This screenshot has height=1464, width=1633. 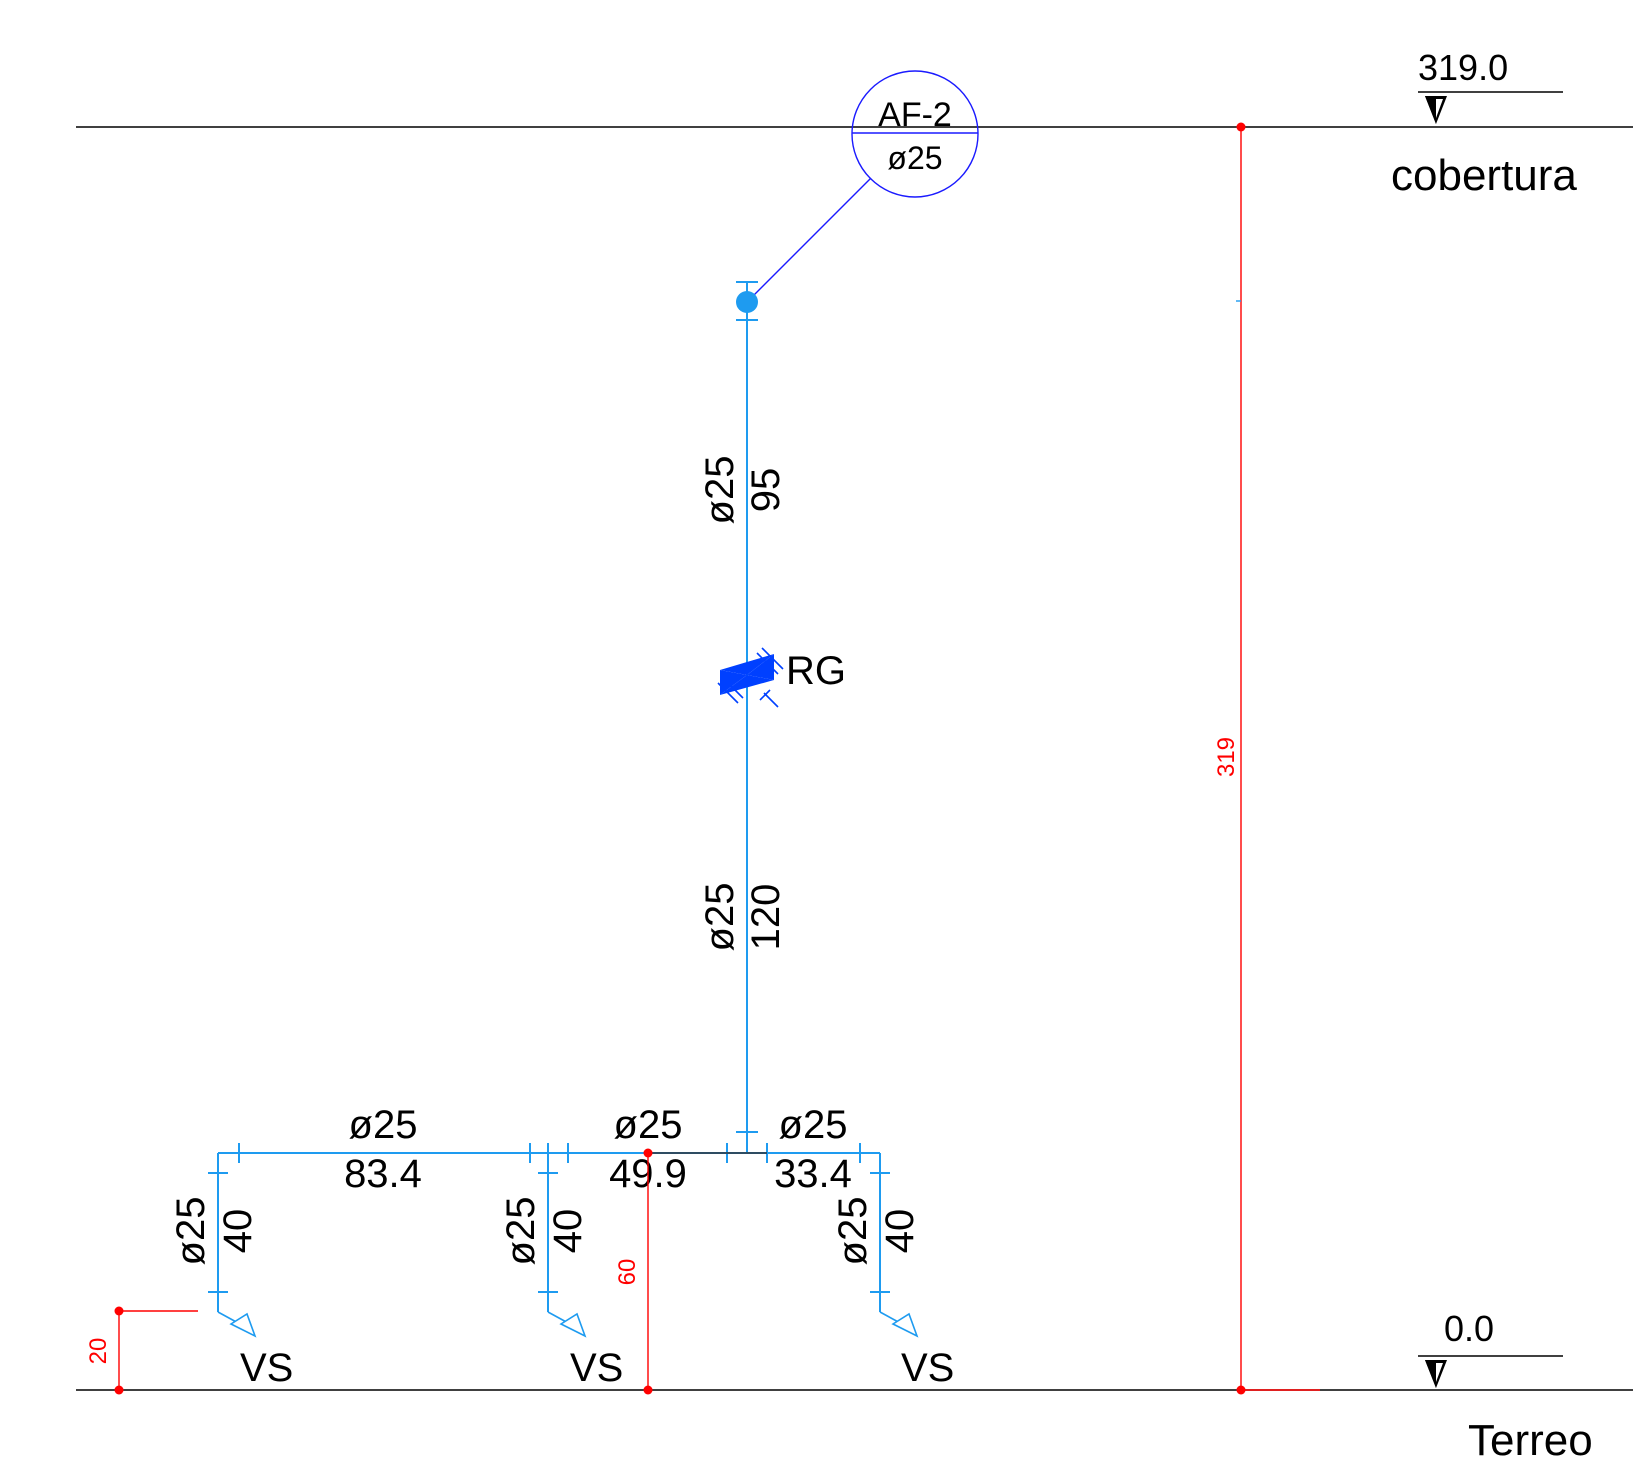 What do you see at coordinates (1484, 175) in the screenshot?
I see `level-name-top: cobertura` at bounding box center [1484, 175].